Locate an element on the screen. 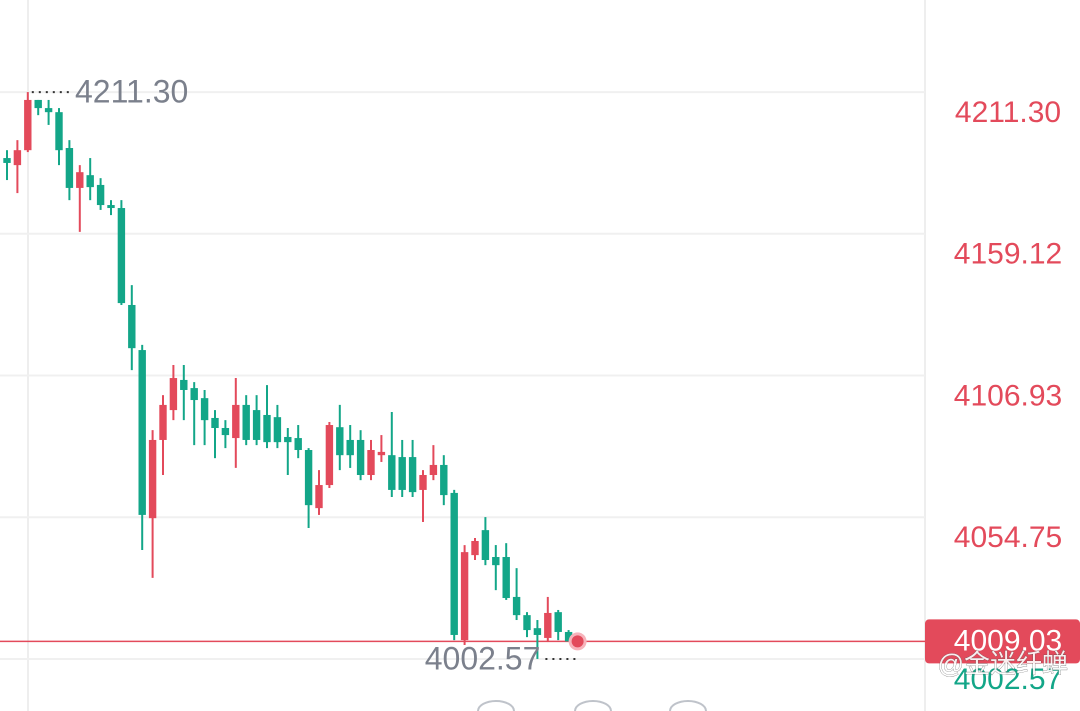 This screenshot has height=711, width=1080. last-price-tag is located at coordinates (1002, 641).